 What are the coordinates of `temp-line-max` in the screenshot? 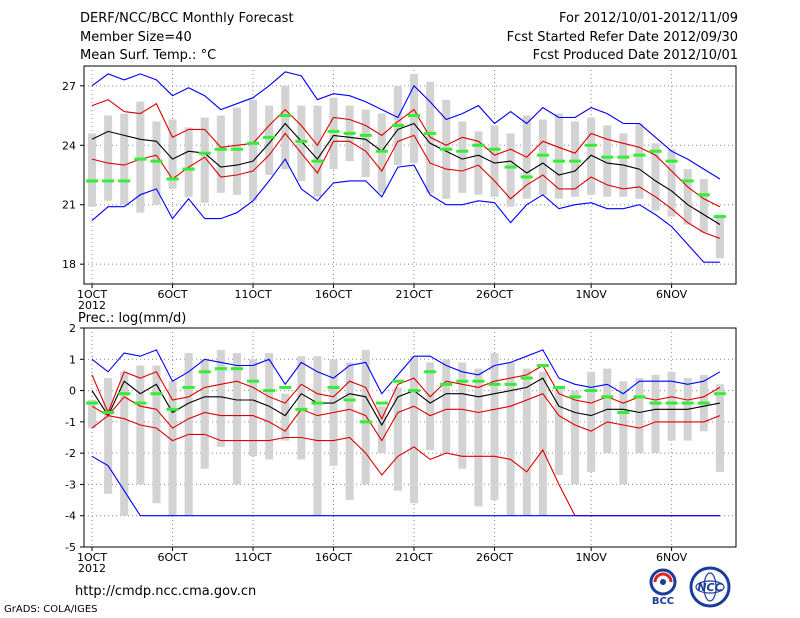 It's located at (406, 125).